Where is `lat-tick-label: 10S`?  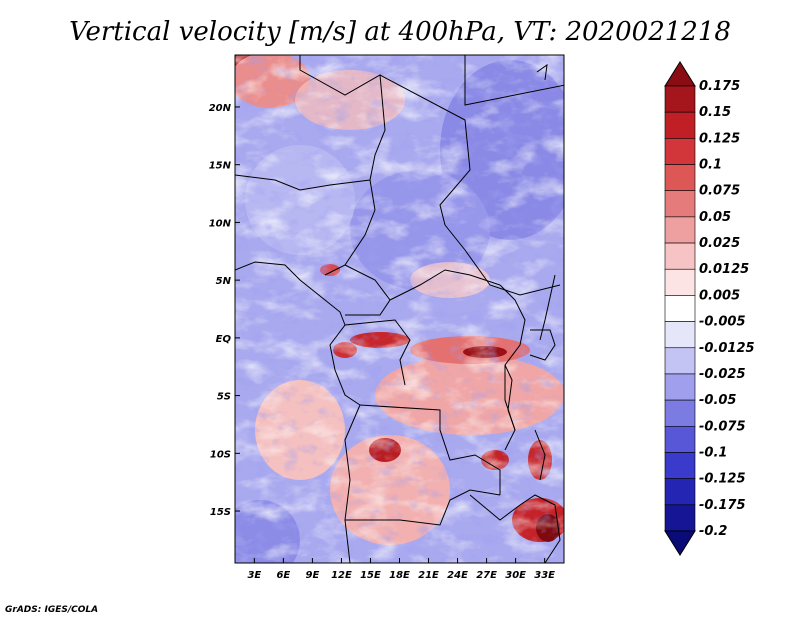 lat-tick-label: 10S is located at coordinates (220, 454).